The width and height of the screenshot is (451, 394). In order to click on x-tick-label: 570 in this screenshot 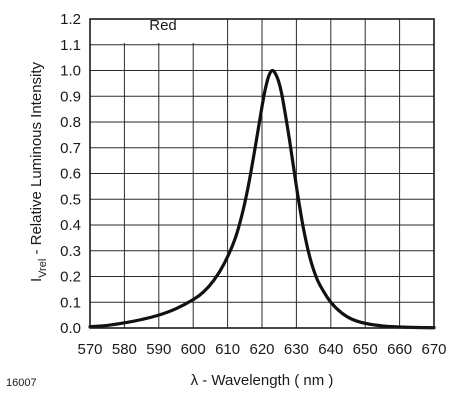, I will do `click(89, 349)`.